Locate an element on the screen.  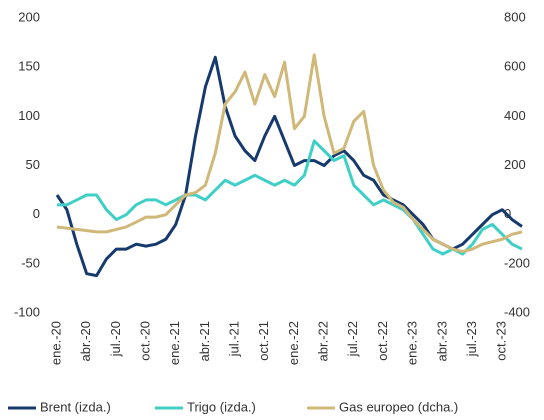
x-tick-label: abr.-22 is located at coordinates (323, 341).